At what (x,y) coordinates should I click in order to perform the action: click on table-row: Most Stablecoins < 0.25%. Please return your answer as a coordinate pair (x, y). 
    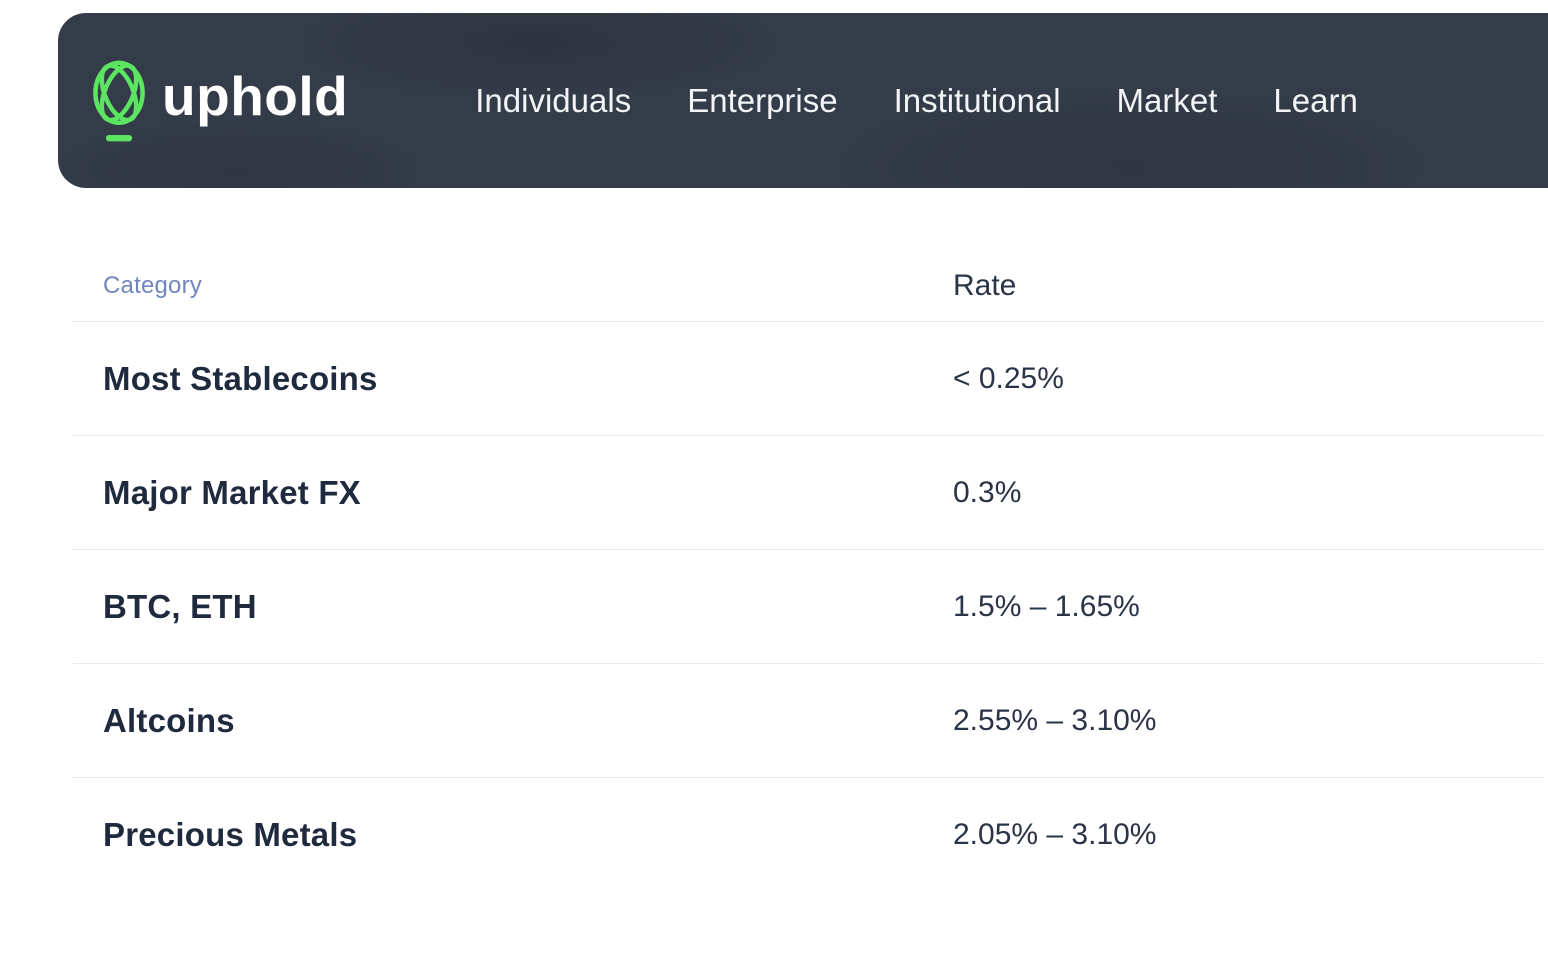
    Looking at the image, I should click on (808, 379).